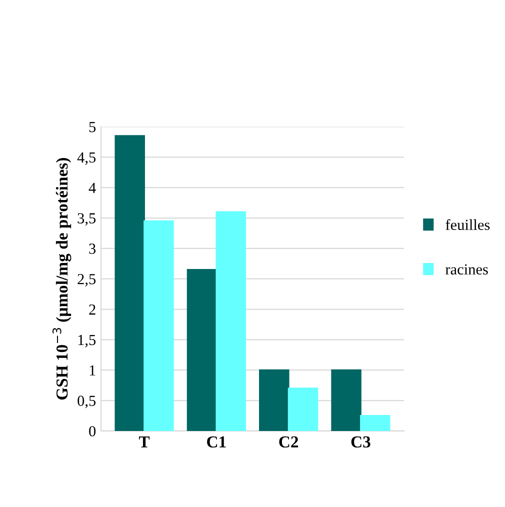 Image resolution: width=505 pixels, height=507 pixels. I want to click on x-tick-label: C2, so click(288, 442).